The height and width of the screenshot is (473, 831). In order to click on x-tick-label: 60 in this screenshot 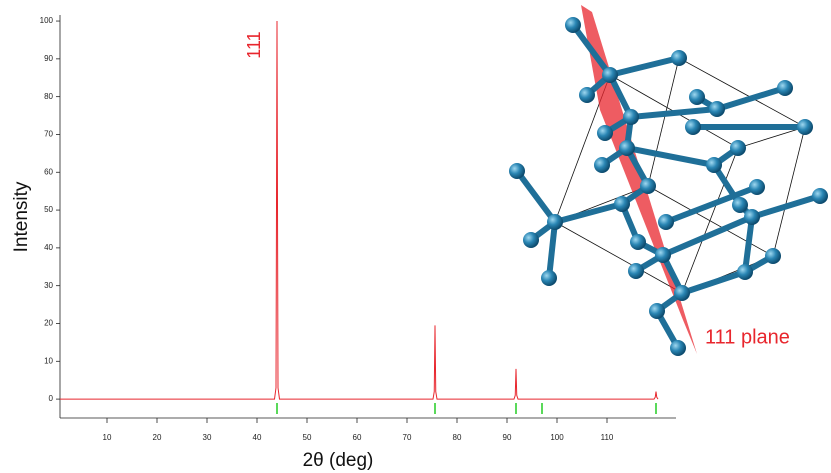, I will do `click(357, 437)`.